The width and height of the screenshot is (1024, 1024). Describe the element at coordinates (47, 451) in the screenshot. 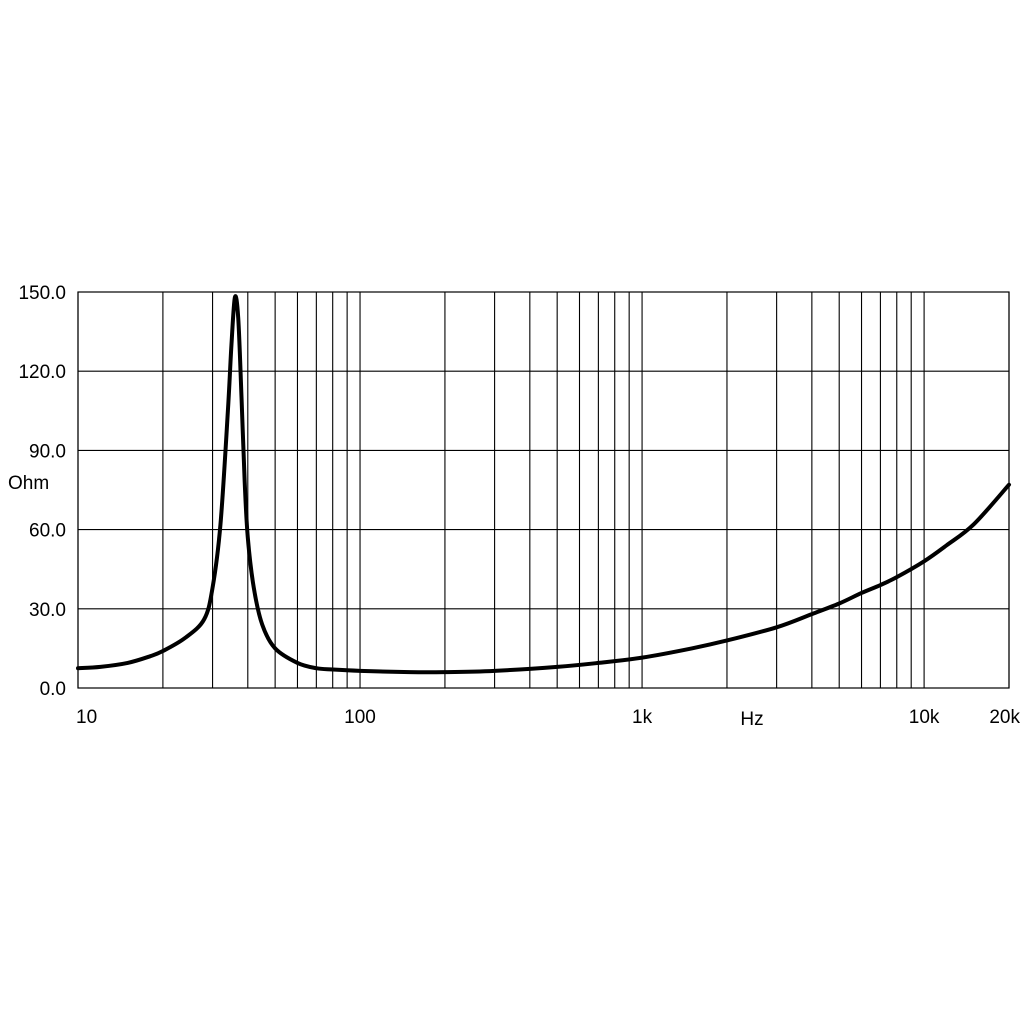

I see `y-tick-label: 90.0` at that location.